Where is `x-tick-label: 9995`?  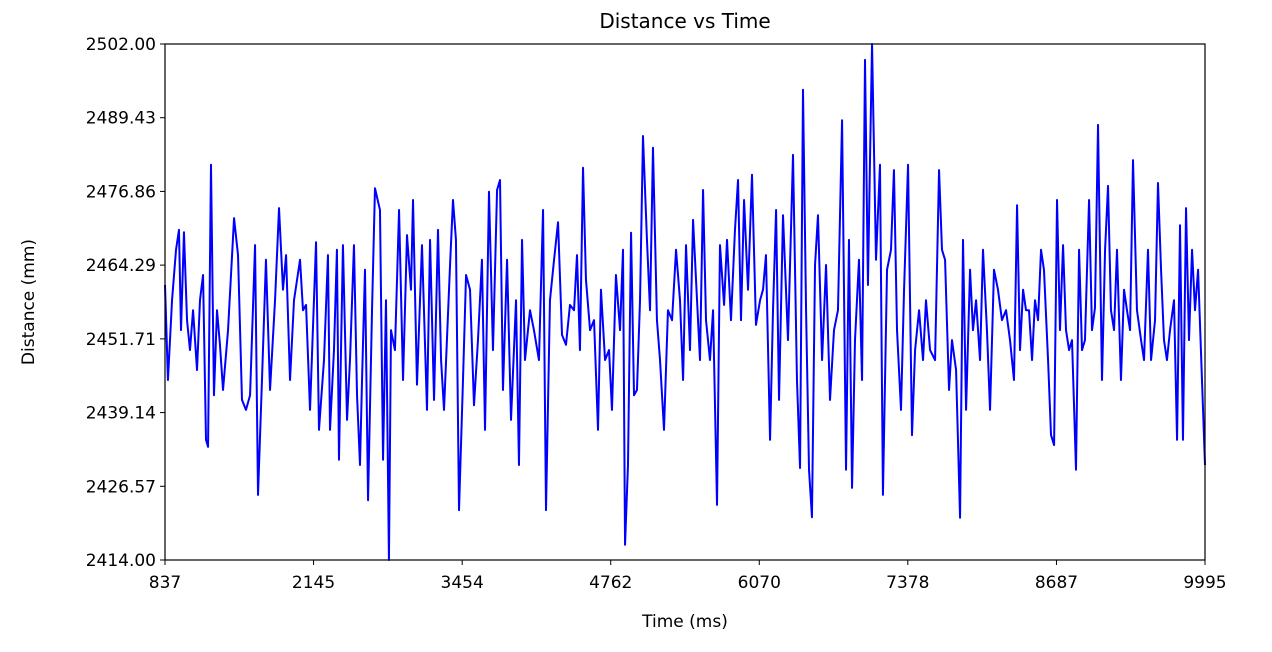 x-tick-label: 9995 is located at coordinates (1204, 583).